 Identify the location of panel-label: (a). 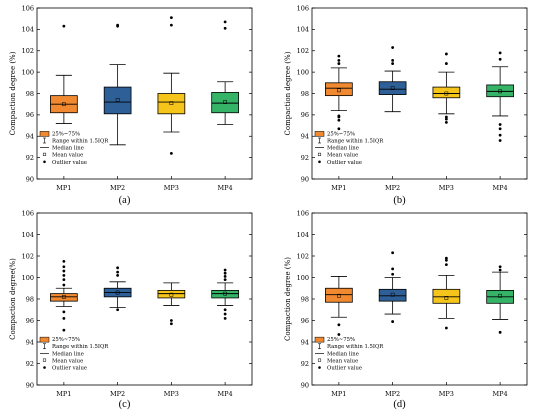
(125, 200).